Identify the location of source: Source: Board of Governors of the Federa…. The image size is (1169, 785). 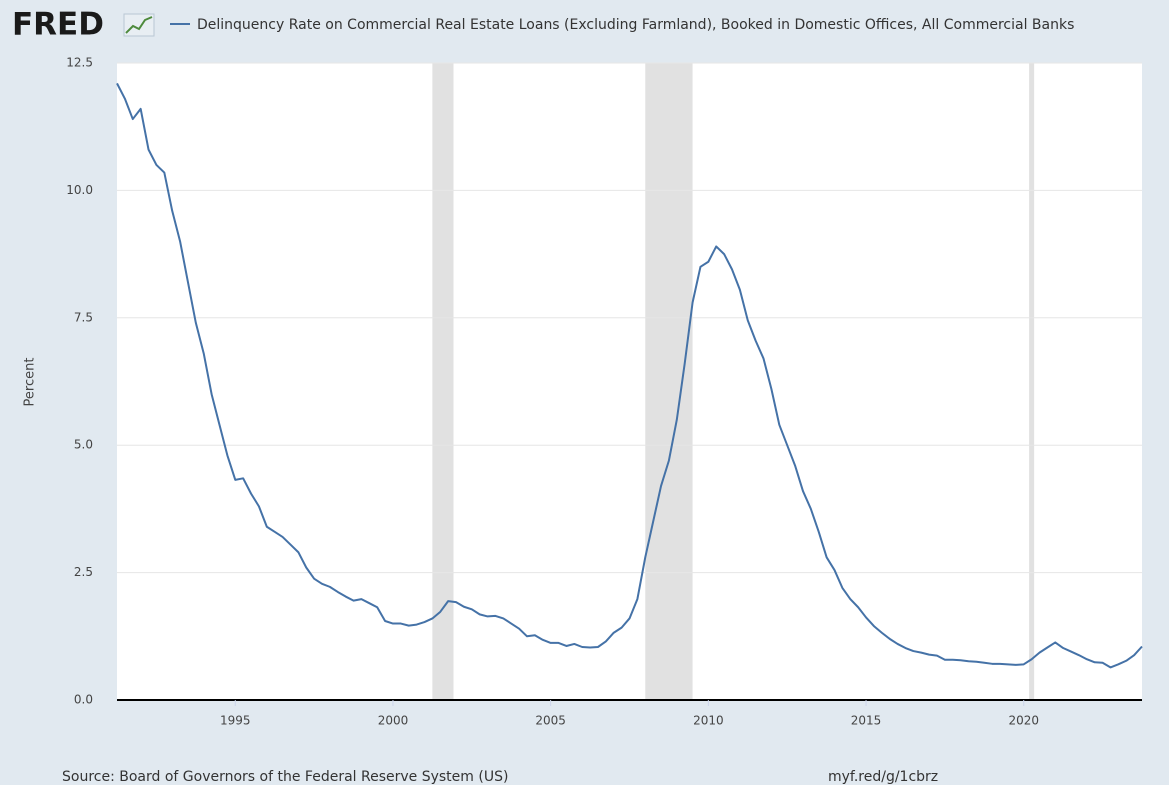
(285, 777).